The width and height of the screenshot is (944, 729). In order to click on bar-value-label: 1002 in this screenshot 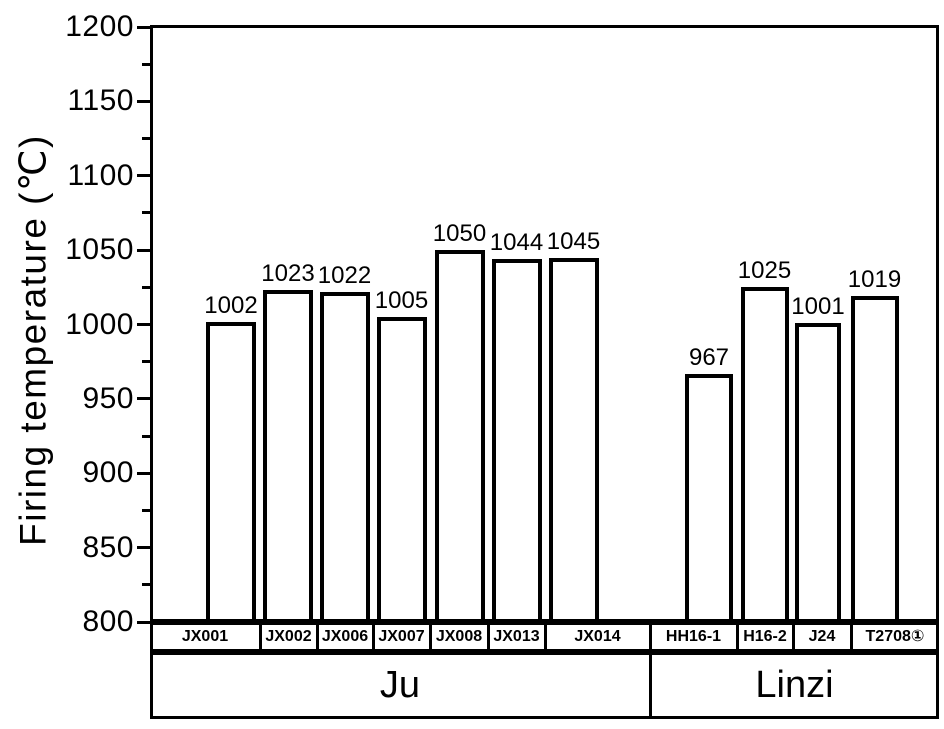, I will do `click(231, 305)`.